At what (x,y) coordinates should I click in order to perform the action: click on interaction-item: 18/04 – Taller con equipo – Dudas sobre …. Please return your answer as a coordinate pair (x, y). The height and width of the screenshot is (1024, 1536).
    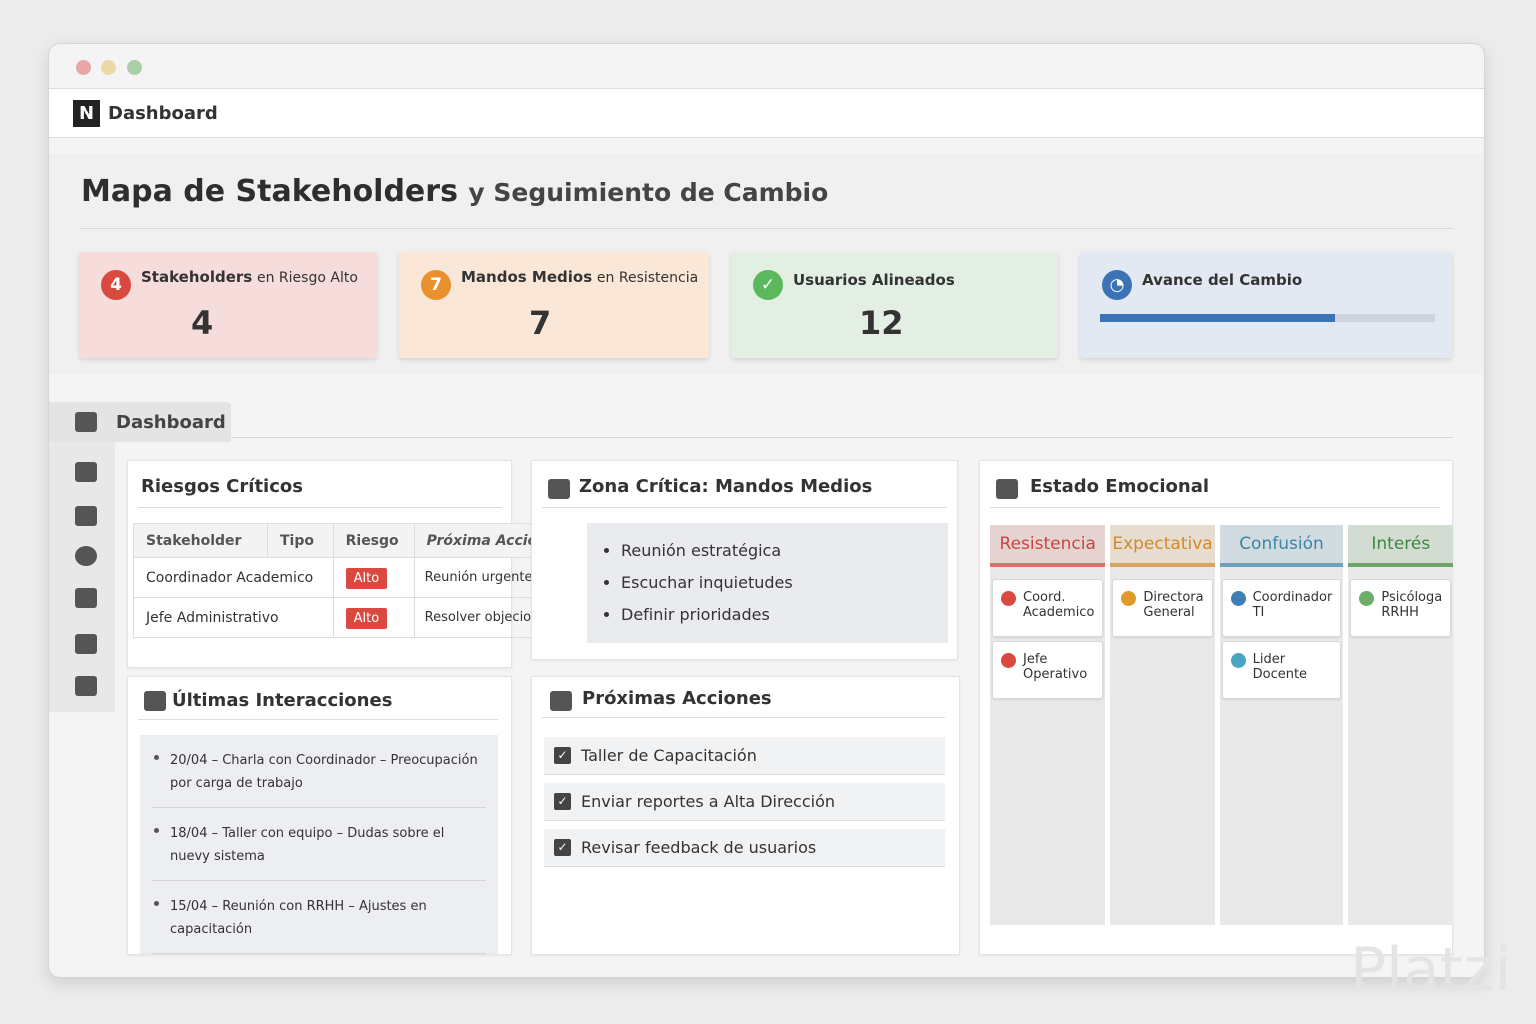
    Looking at the image, I should click on (319, 844).